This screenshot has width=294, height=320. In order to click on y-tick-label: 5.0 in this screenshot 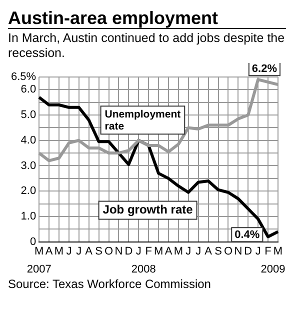, I will do `click(28, 115)`.